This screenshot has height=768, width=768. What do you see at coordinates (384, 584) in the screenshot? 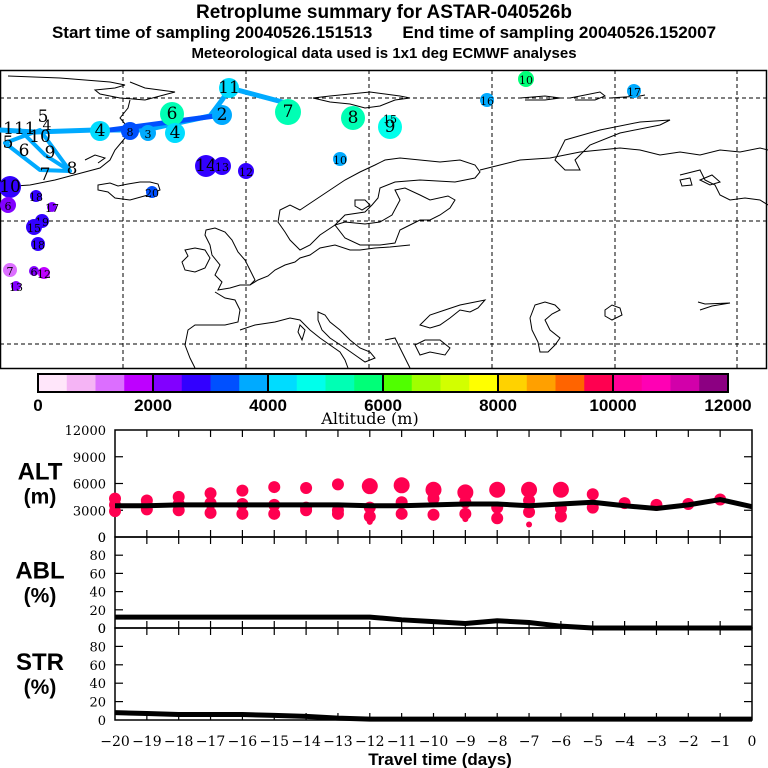
I see `panel-abl: 0 20 40 60 80 0 ABL(%)` at bounding box center [384, 584].